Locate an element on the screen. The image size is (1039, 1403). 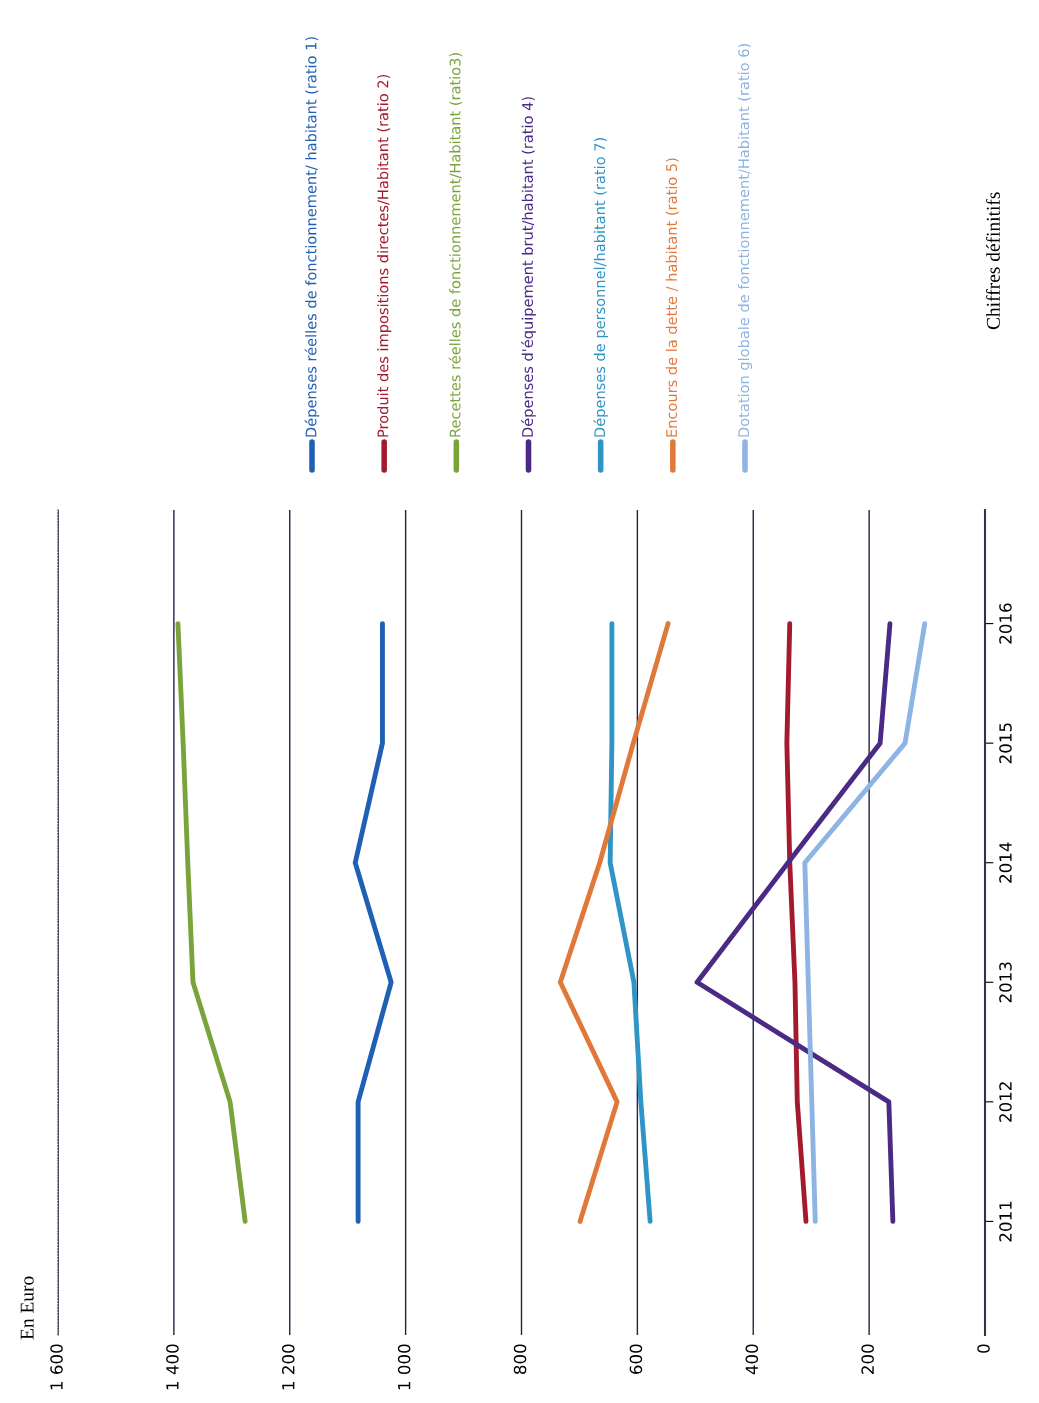
x-tick-label: 1 600 is located at coordinates (56, 1367).